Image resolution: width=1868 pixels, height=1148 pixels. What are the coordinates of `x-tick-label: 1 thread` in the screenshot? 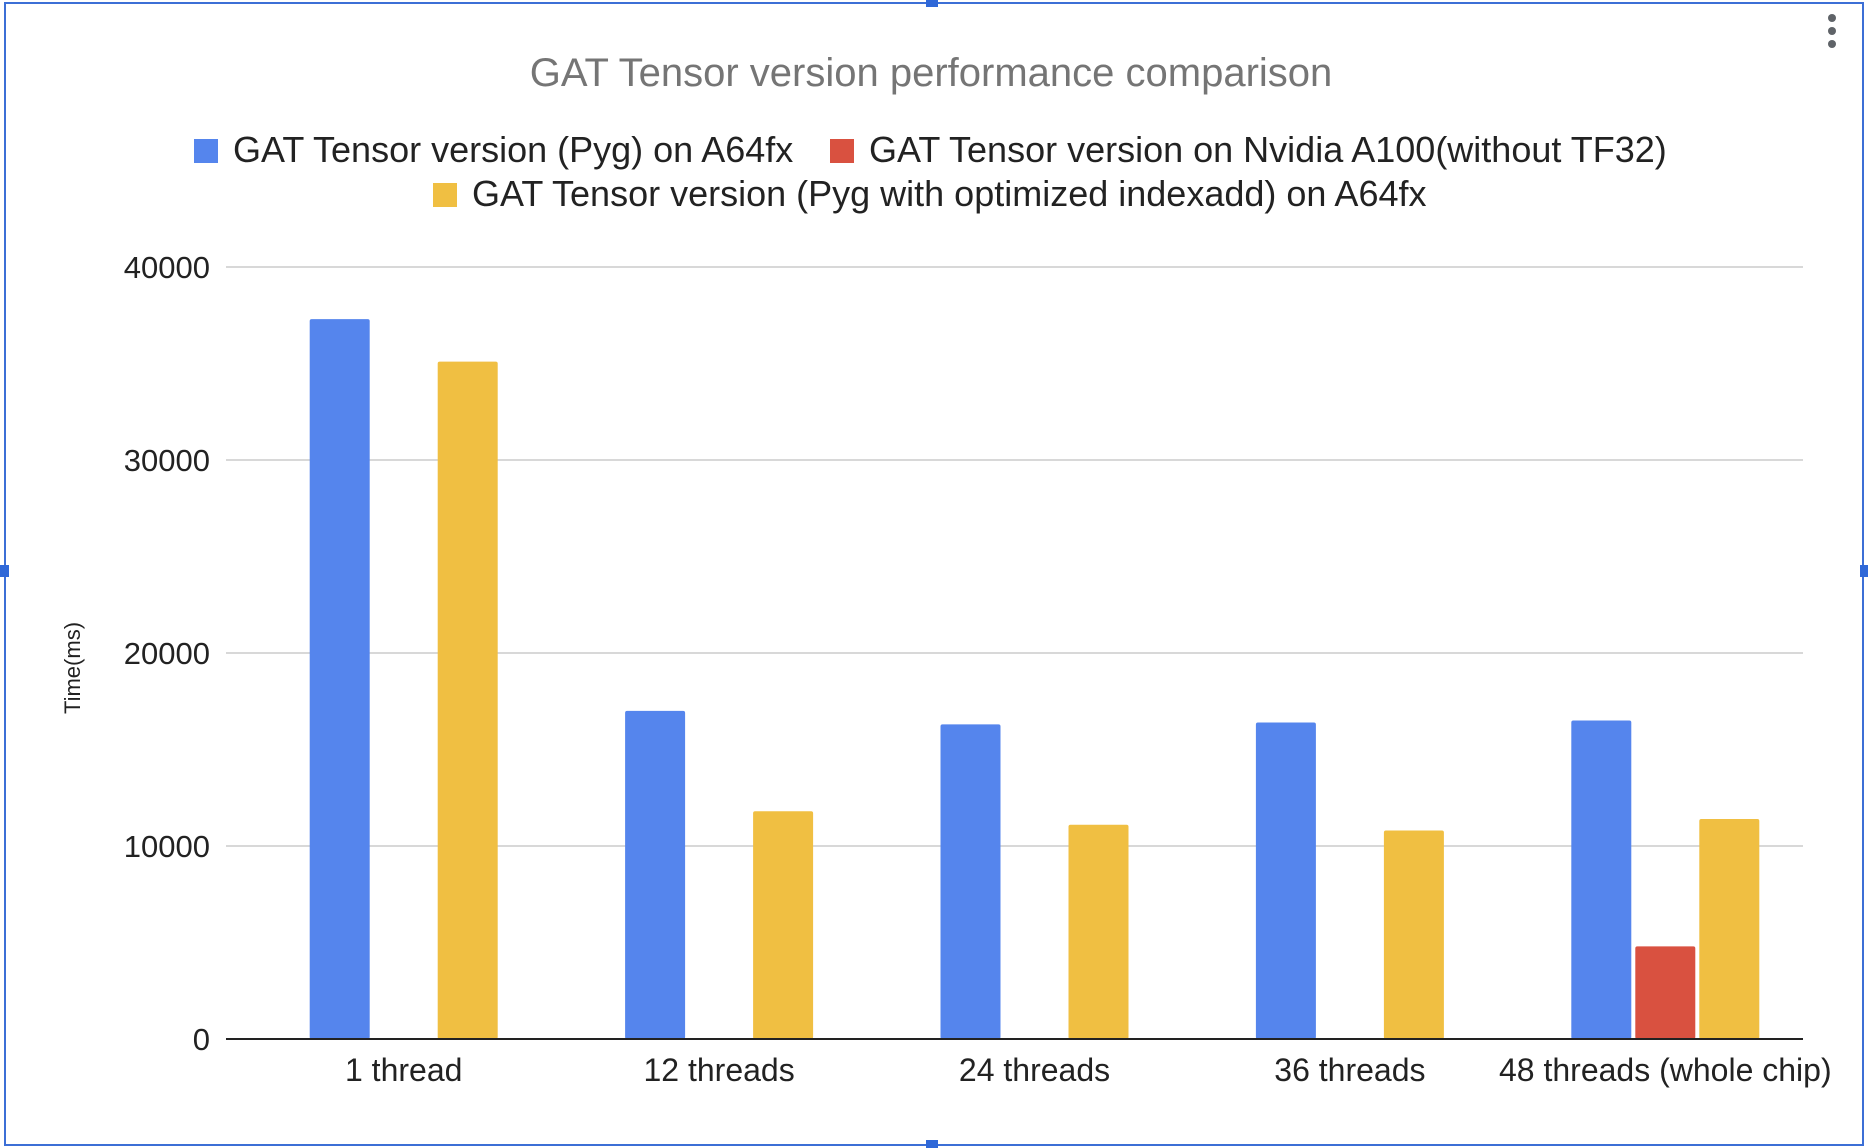 It's located at (403, 1070).